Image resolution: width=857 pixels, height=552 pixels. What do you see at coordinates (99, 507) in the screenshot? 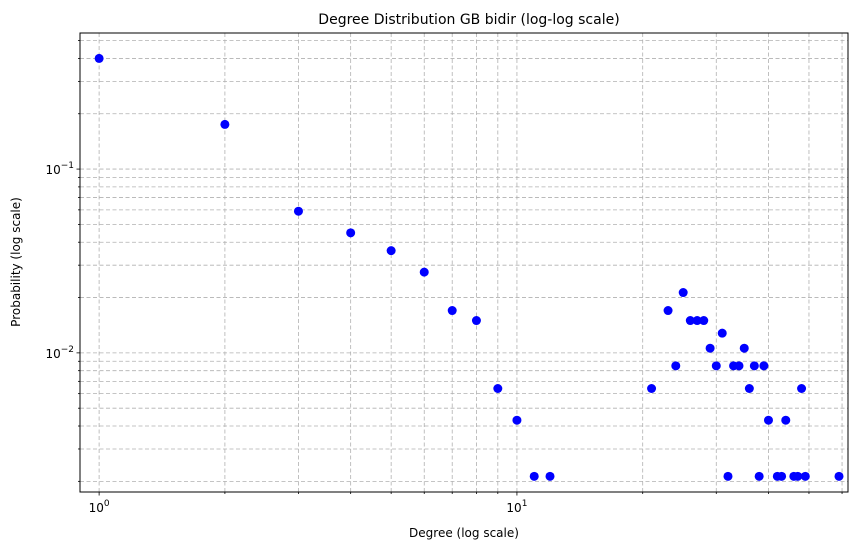
I see `x-tick-label: 10⁰` at bounding box center [99, 507].